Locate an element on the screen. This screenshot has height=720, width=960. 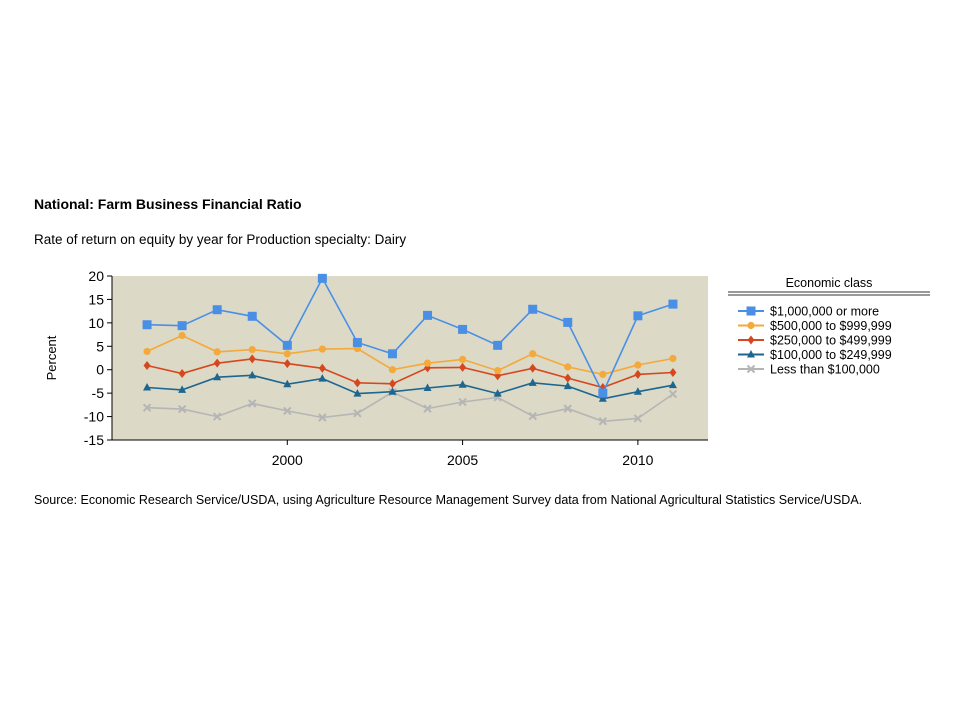
legend-item: $250,000 to $499,999 is located at coordinates (815, 341).